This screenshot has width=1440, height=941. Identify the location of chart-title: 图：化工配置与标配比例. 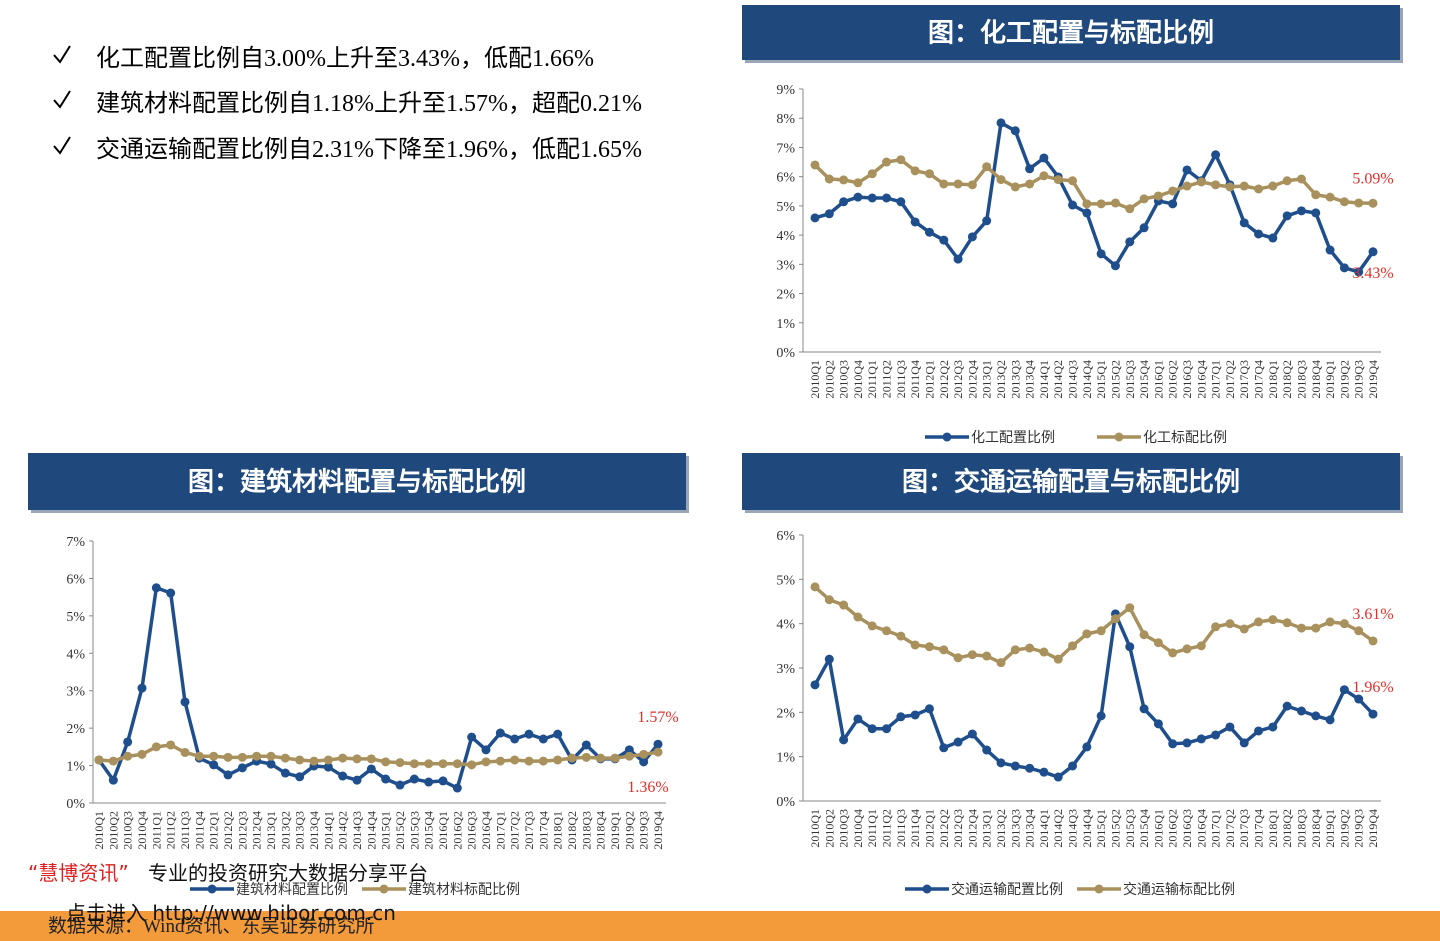
(1071, 34).